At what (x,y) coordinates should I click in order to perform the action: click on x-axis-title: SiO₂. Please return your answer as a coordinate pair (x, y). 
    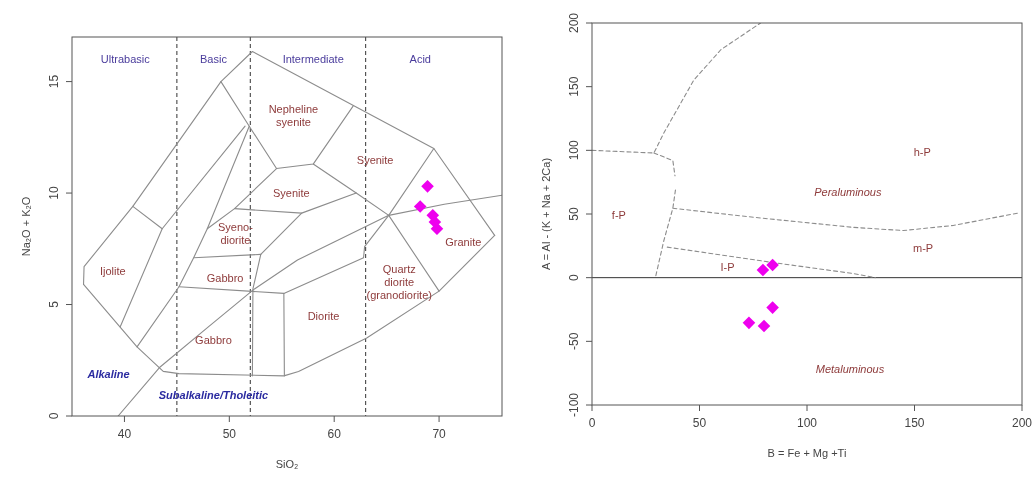
    Looking at the image, I should click on (287, 464).